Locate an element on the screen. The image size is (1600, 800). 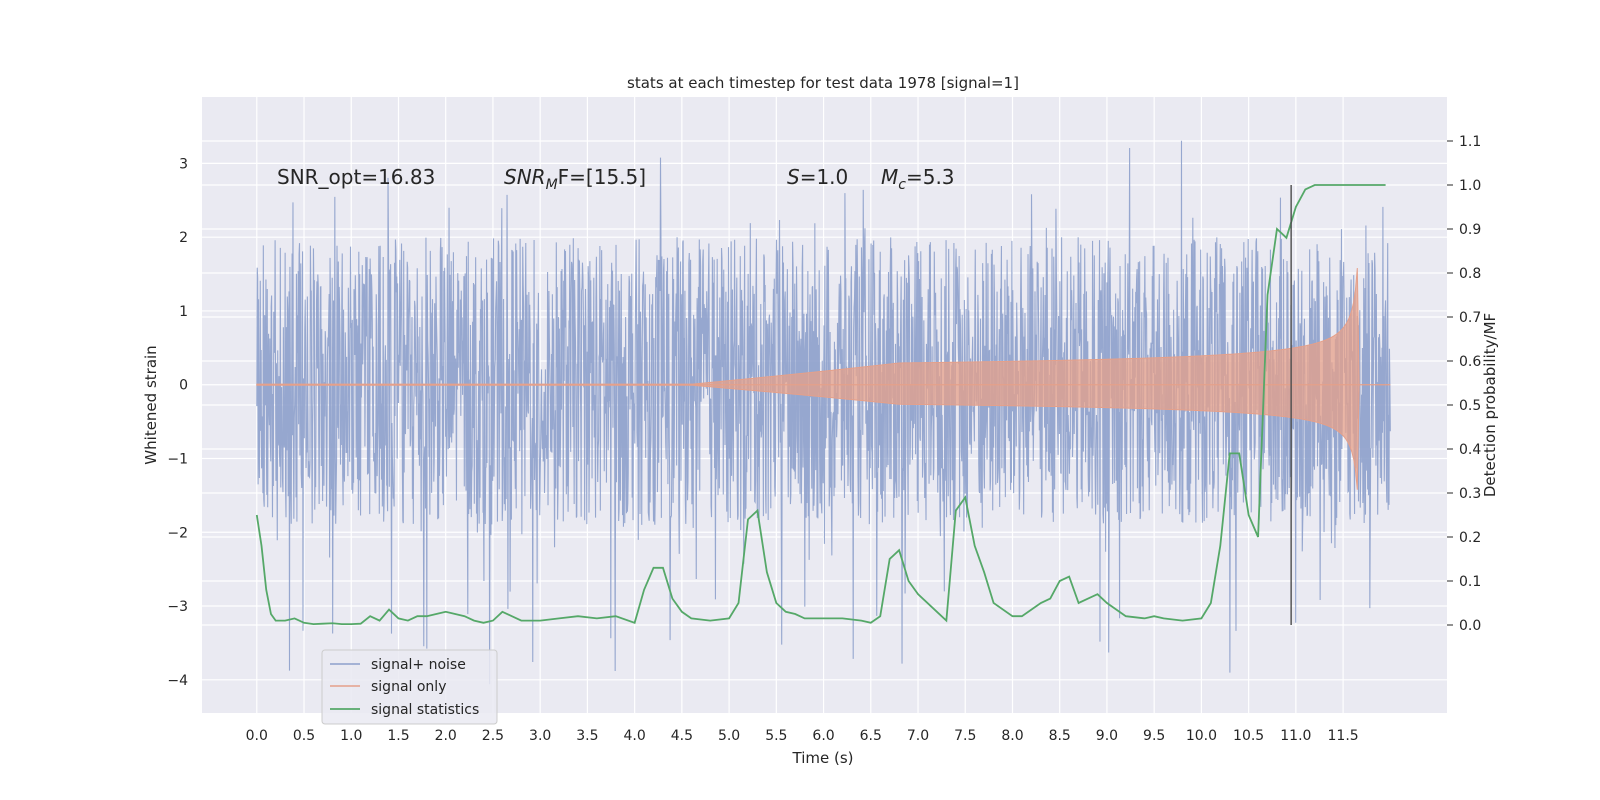
right-tick-label: 0.6 is located at coordinates (1470, 362).